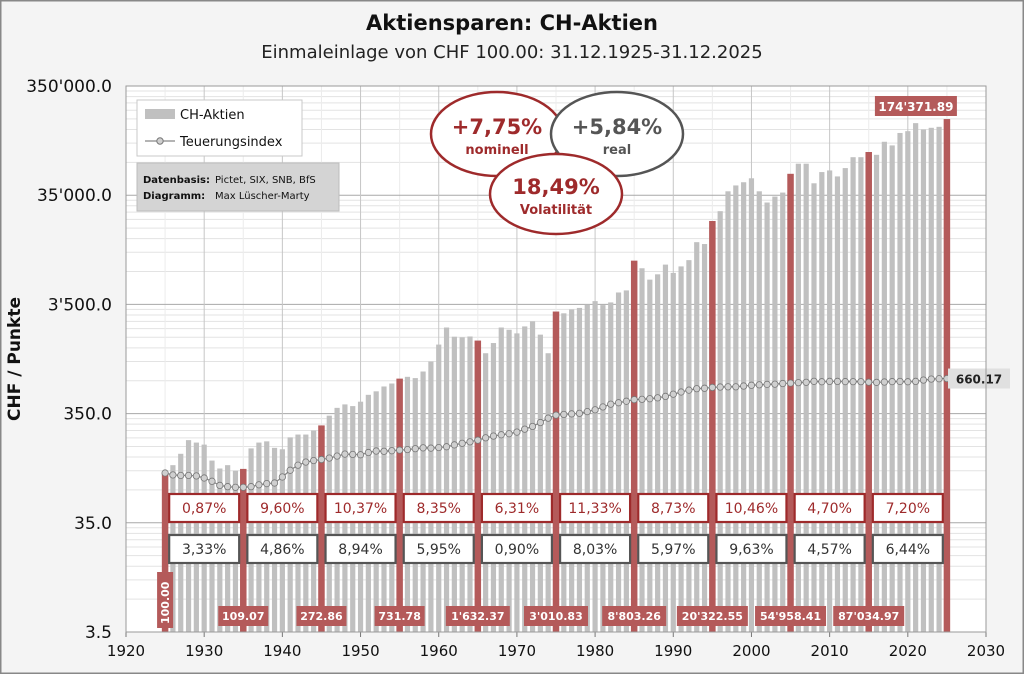 The height and width of the screenshot is (674, 1024). Describe the element at coordinates (517, 528) in the screenshot. I see `decade-return-group: 6,31% 0,90%` at that location.